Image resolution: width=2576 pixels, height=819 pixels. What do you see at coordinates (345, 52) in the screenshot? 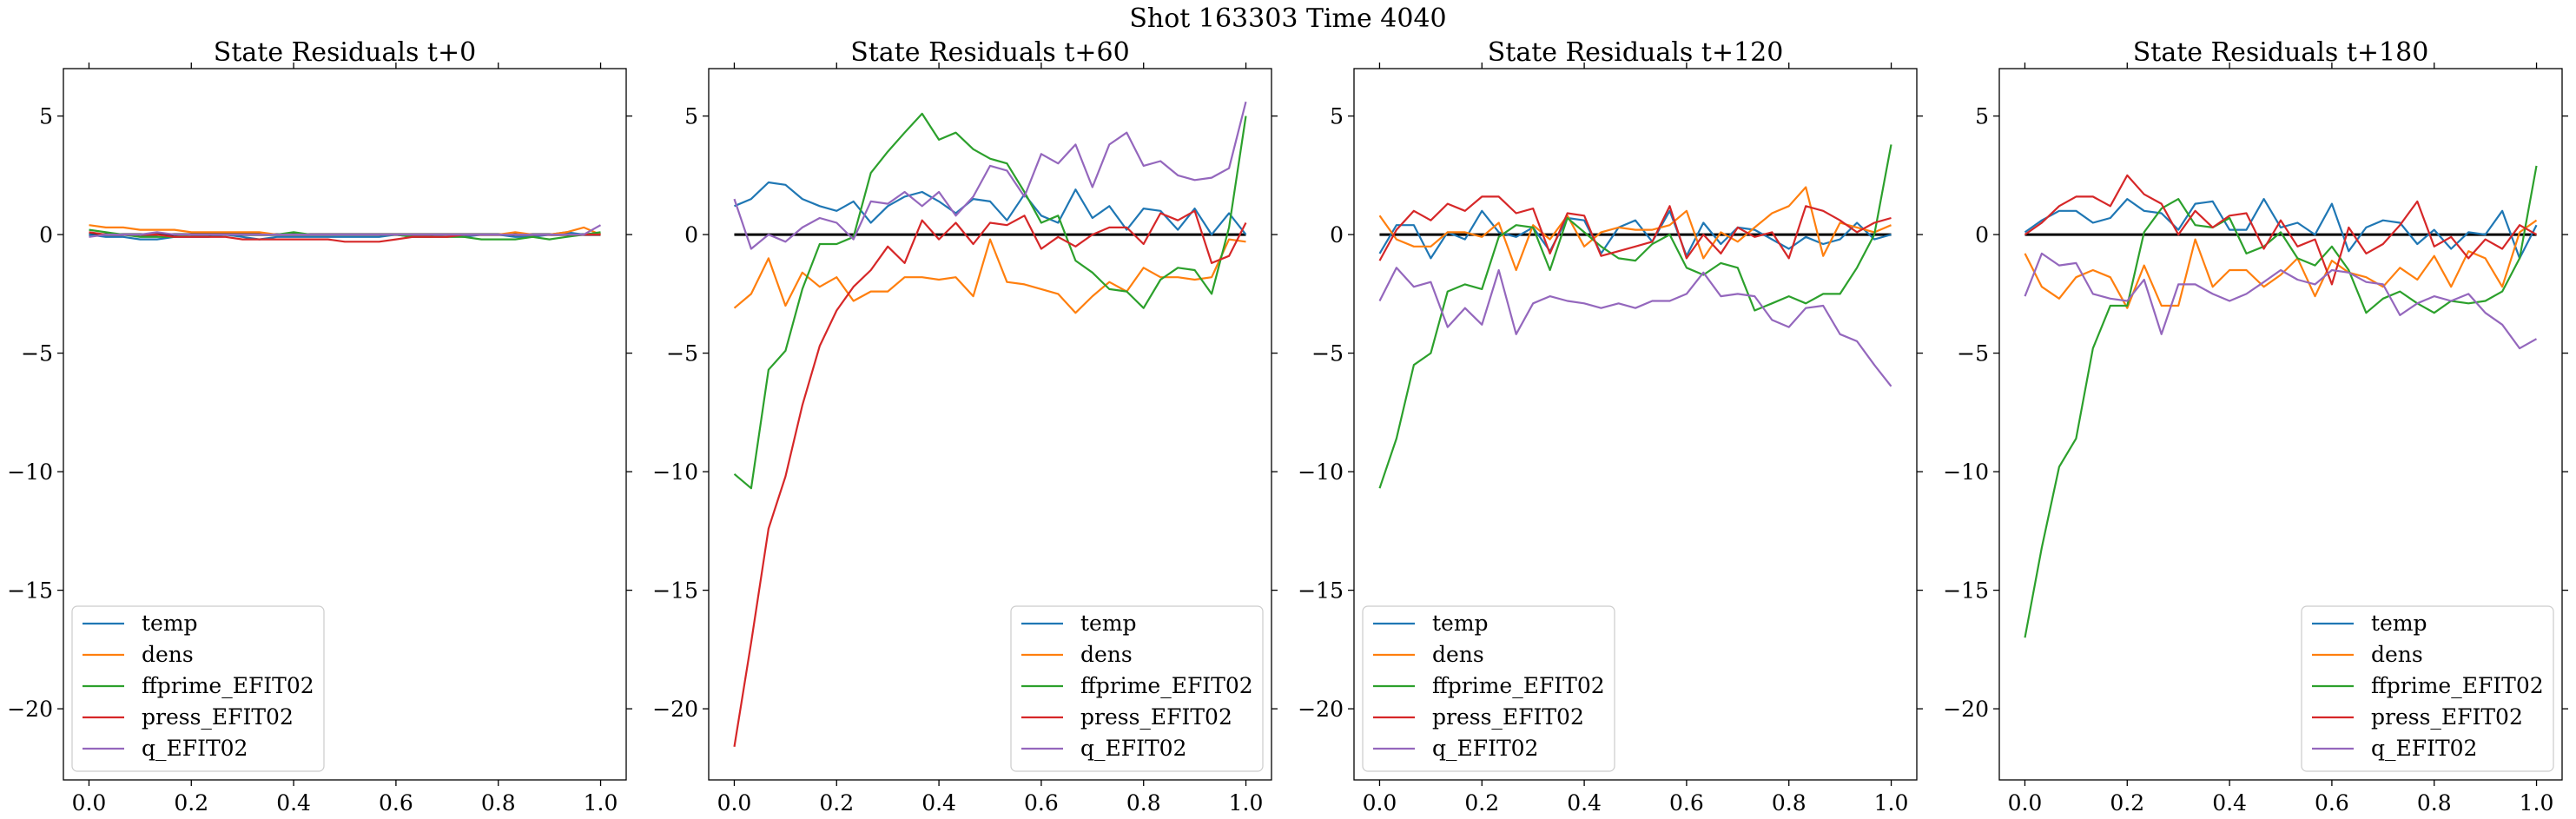
I see `chart-title: State Residuals t+0` at bounding box center [345, 52].